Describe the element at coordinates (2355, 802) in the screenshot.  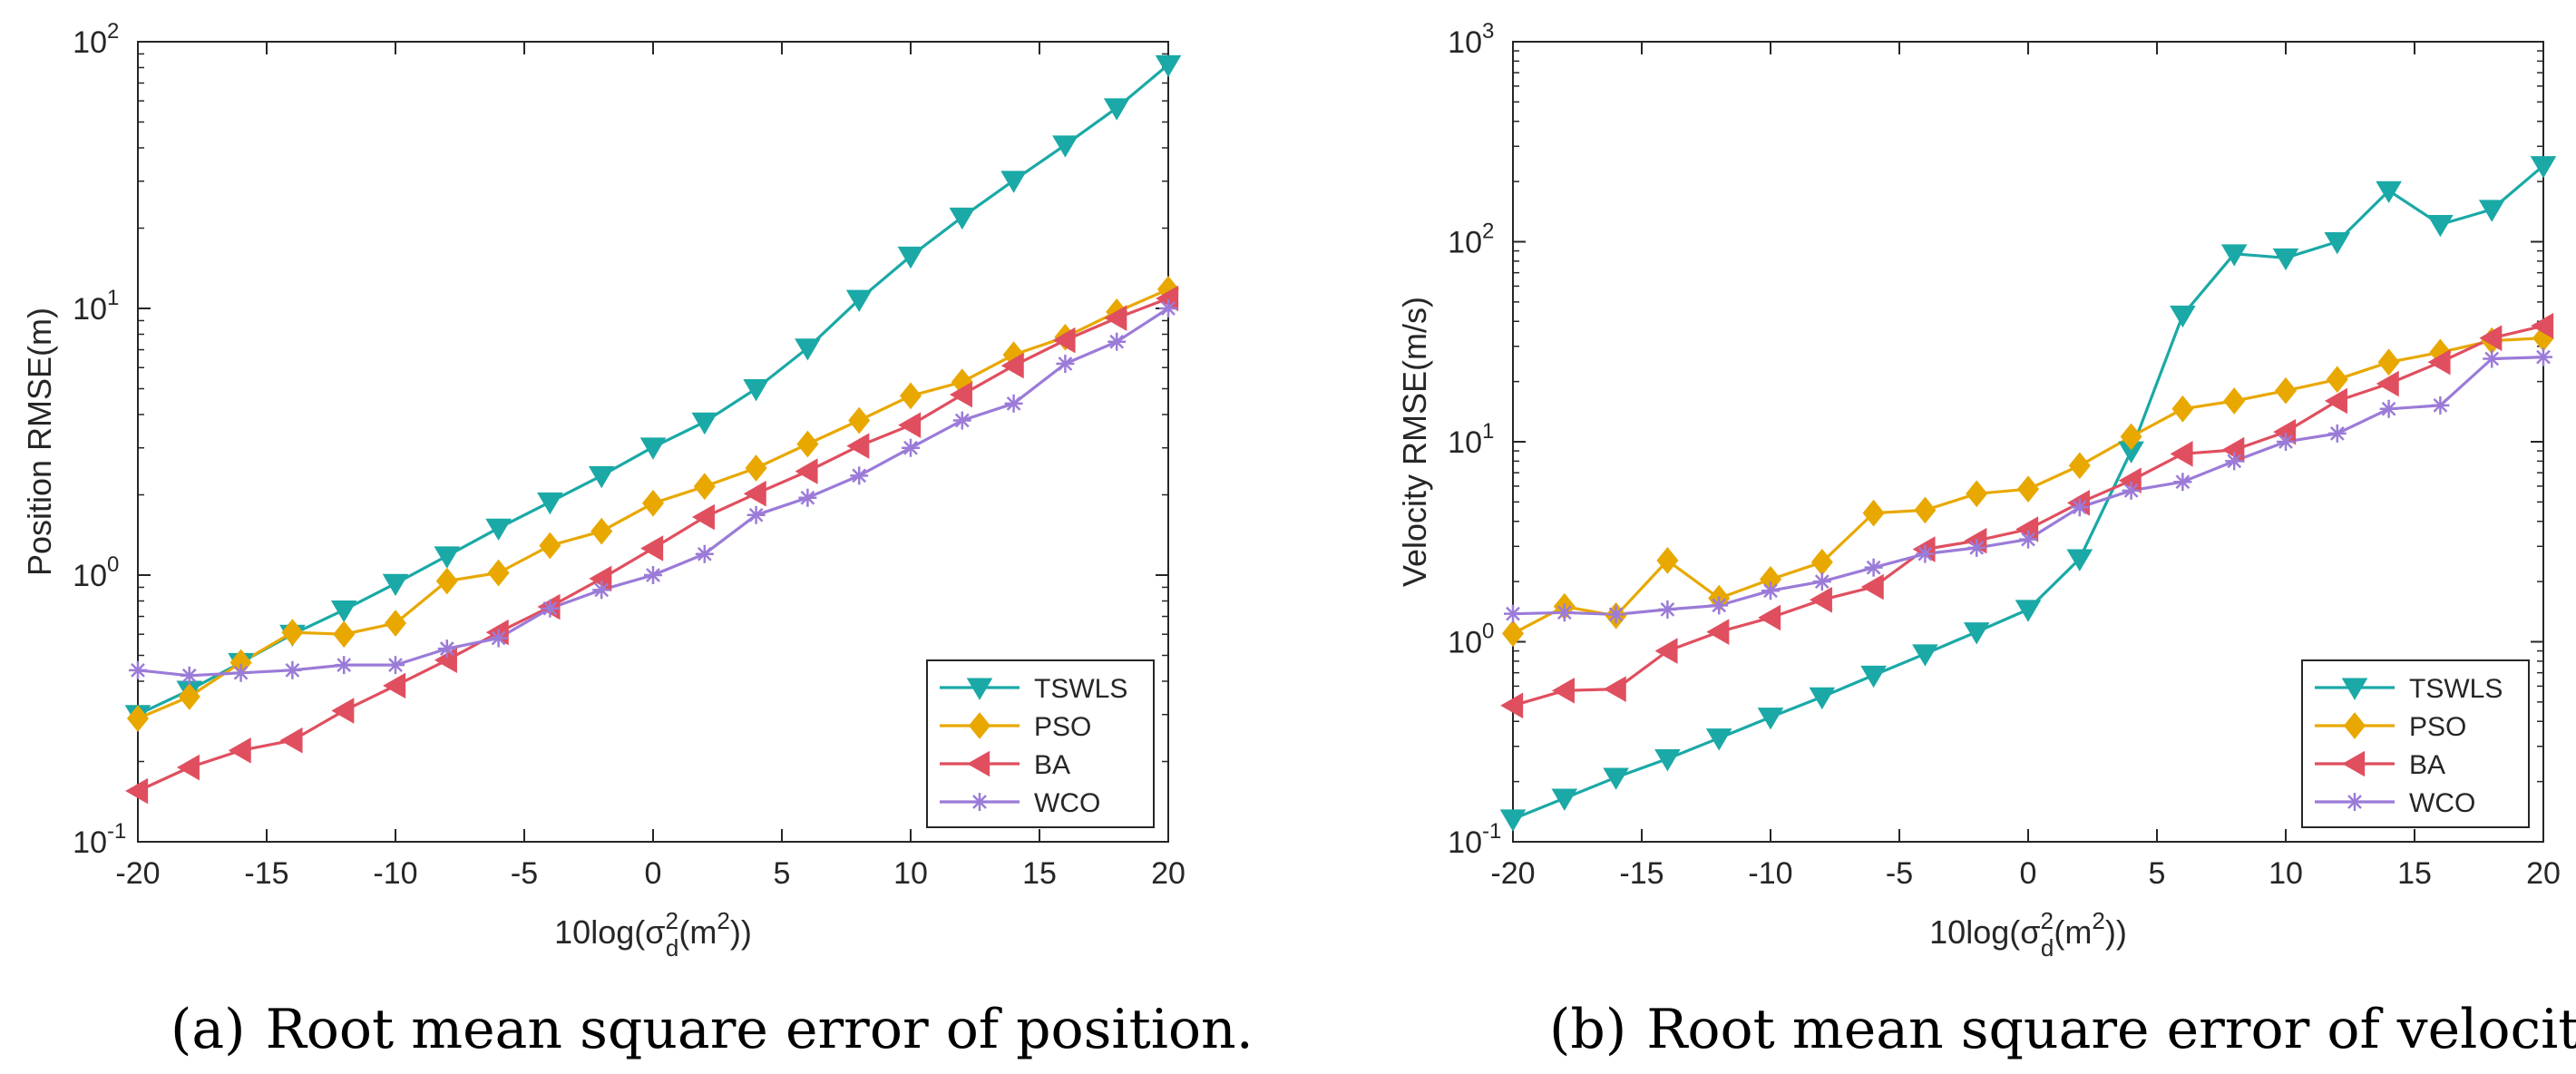
I see `legend-marker-wco` at that location.